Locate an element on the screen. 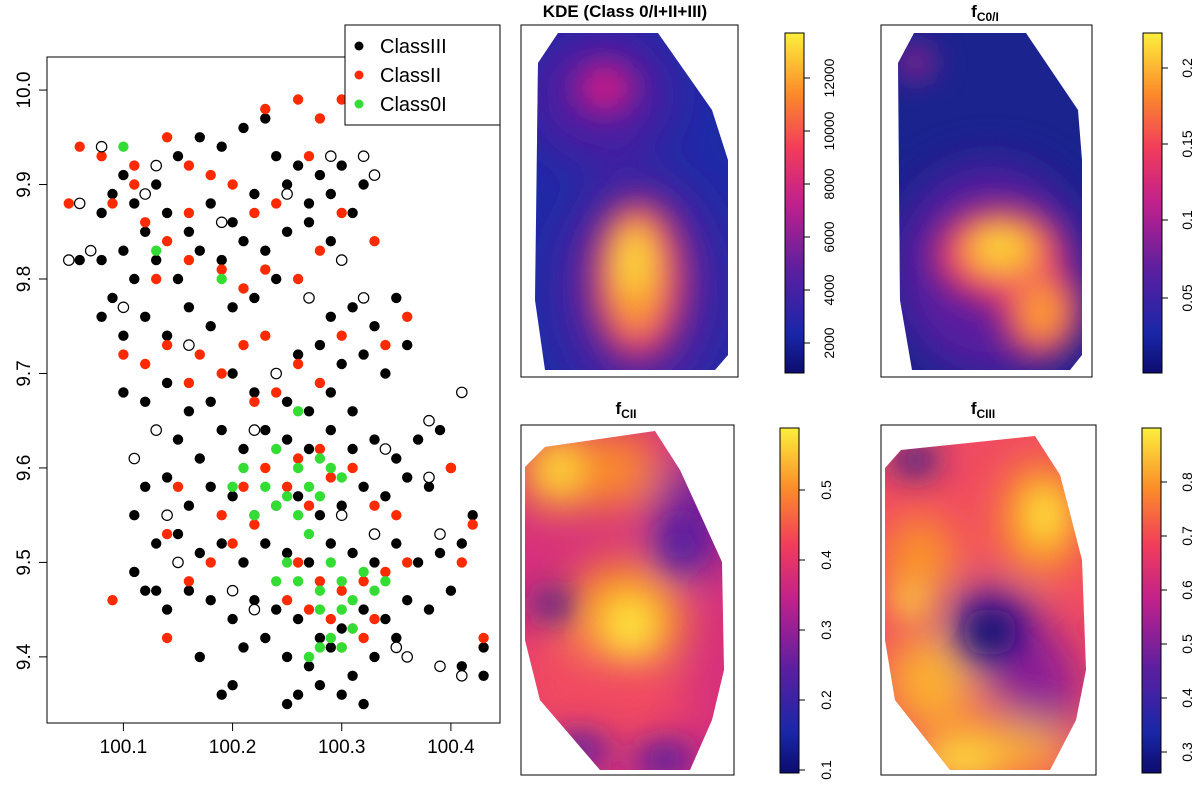  legend-label-class0i: Class0I is located at coordinates (413, 105).